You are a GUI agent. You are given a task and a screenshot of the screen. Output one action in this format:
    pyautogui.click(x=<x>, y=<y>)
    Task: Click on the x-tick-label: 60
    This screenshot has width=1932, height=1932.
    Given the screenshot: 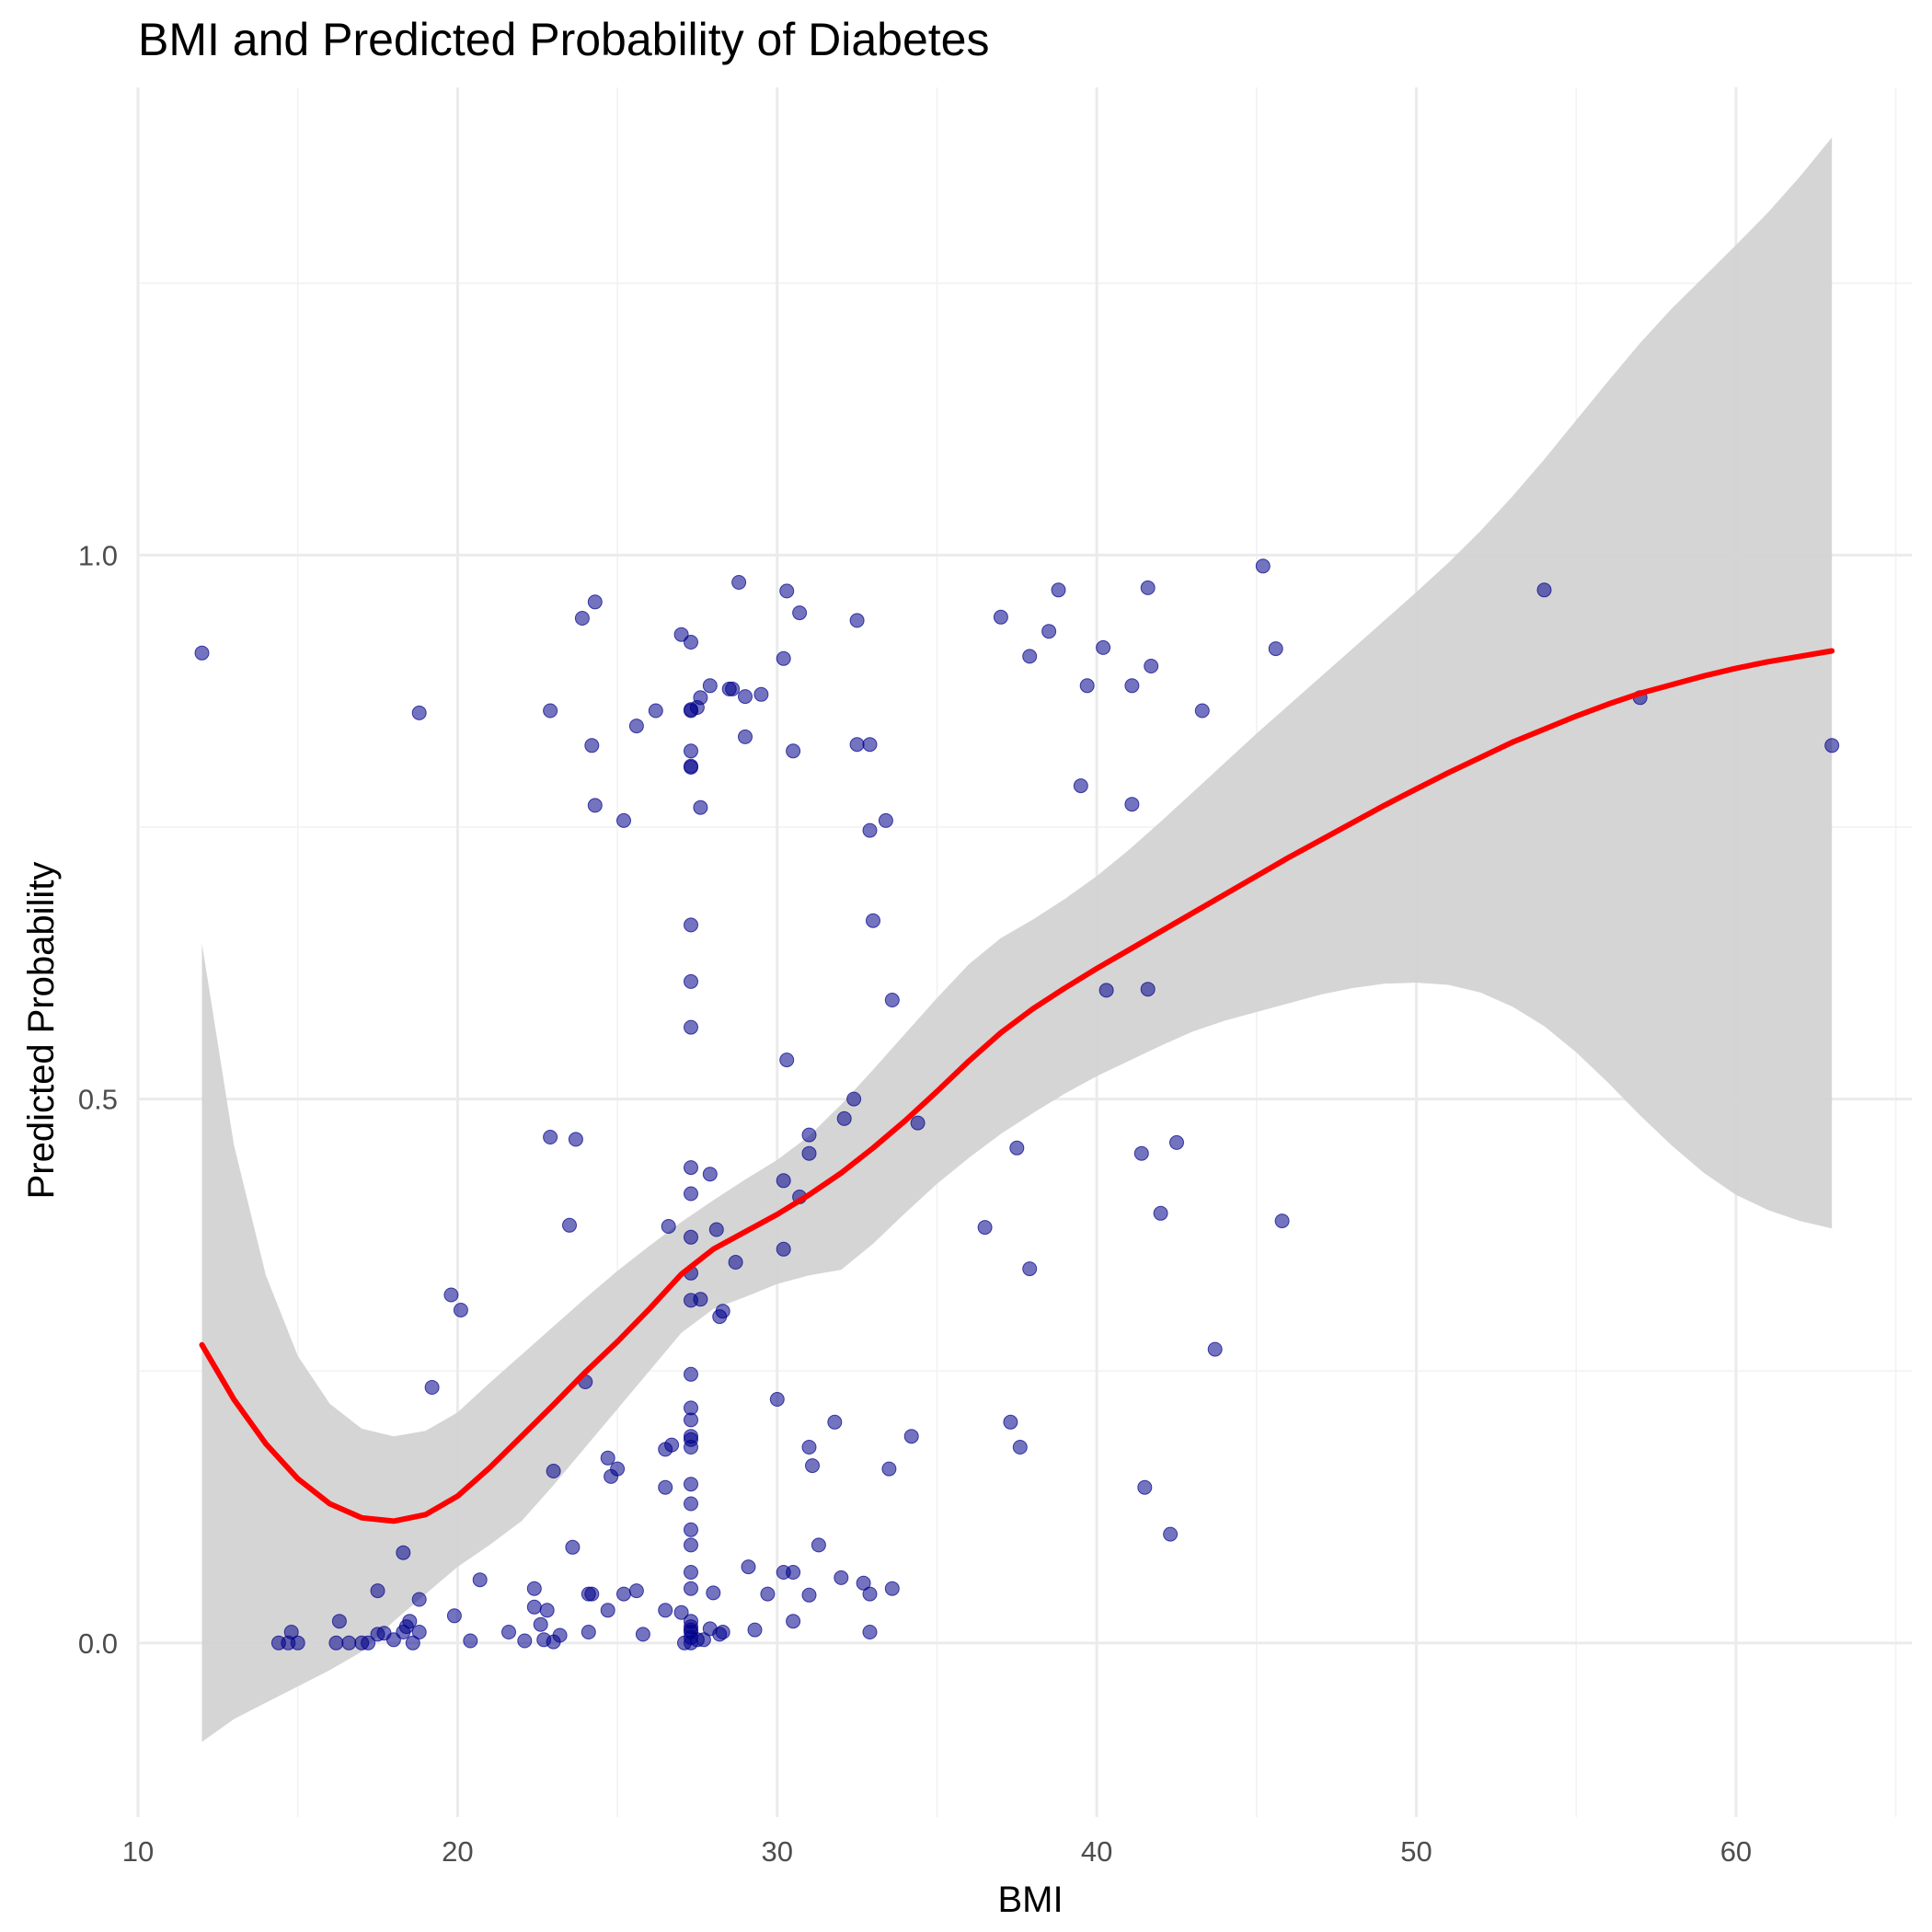 What is the action you would take?
    pyautogui.click(x=1736, y=1851)
    